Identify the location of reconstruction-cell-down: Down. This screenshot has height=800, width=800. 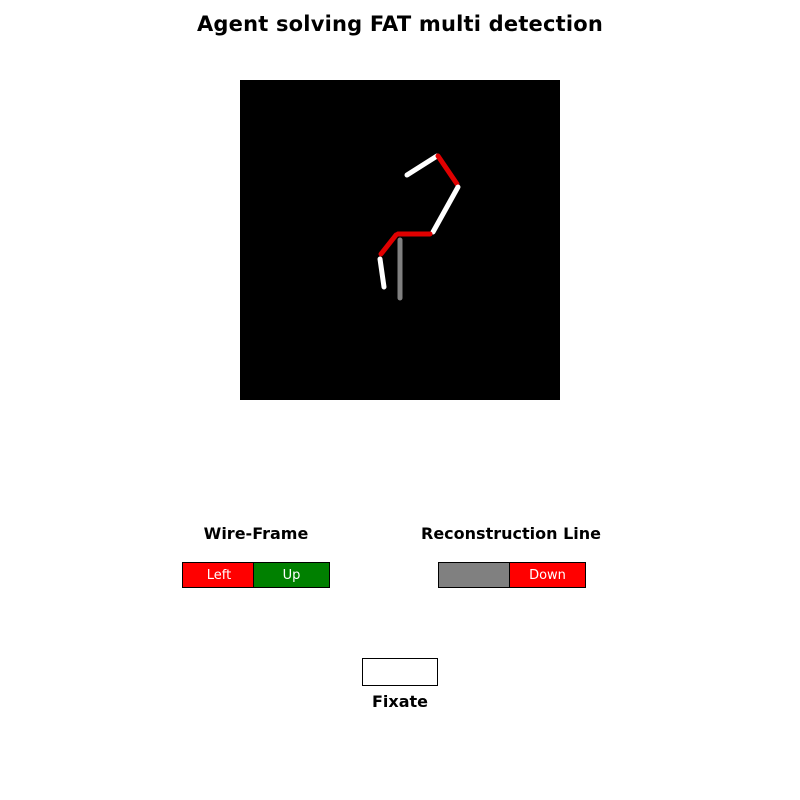
(547, 575).